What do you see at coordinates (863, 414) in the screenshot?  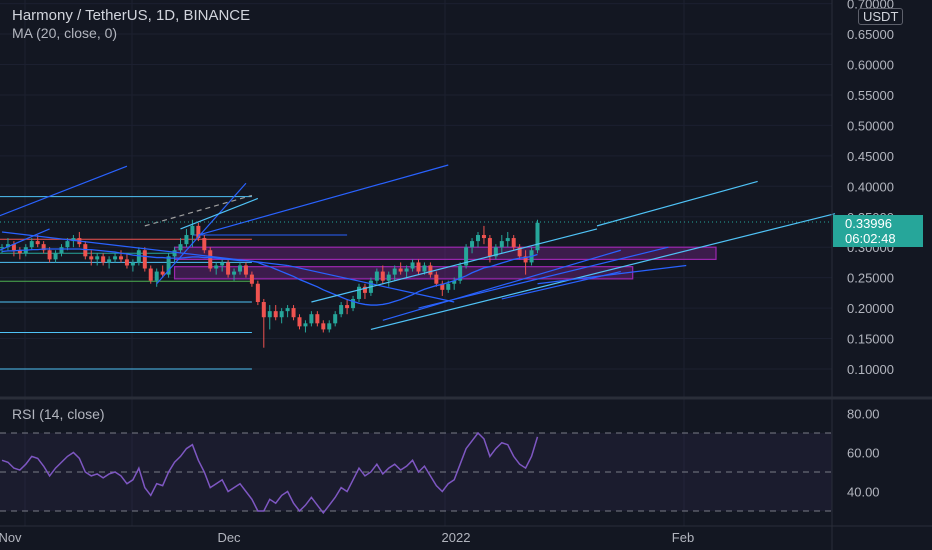 I see `rsi-tick-label: 80.00` at bounding box center [863, 414].